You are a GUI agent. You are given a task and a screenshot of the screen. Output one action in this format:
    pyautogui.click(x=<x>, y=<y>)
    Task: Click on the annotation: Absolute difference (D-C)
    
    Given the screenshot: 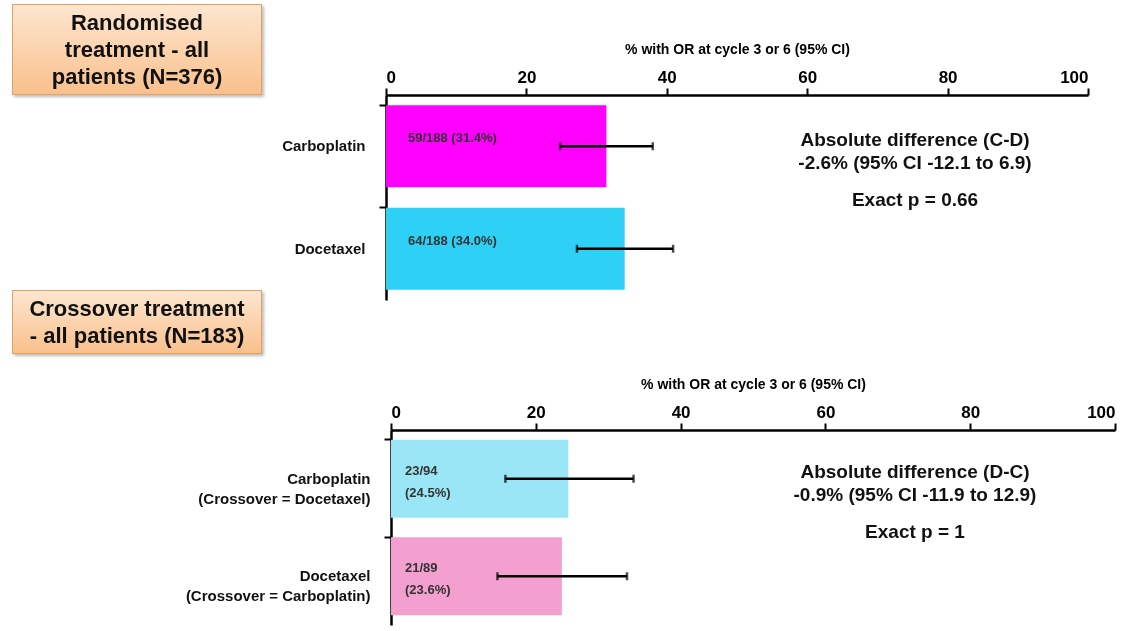 What is the action you would take?
    pyautogui.click(x=915, y=471)
    